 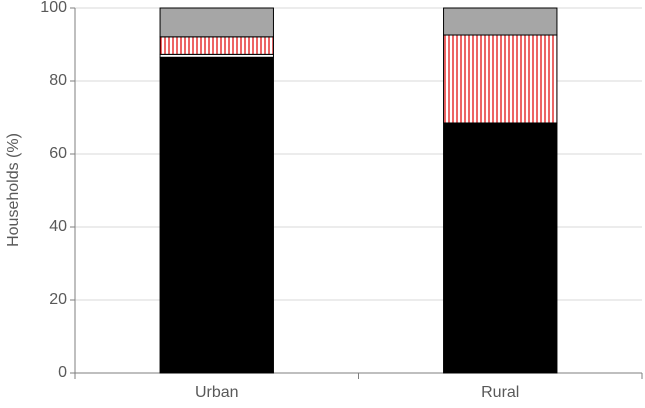 What do you see at coordinates (58, 80) in the screenshot?
I see `y-tick-label: 80` at bounding box center [58, 80].